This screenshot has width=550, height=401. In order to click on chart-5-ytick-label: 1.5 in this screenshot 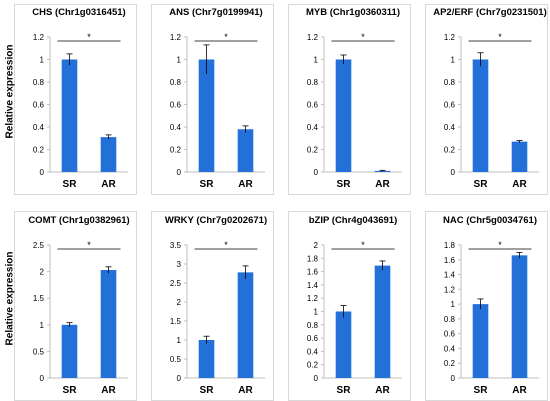, I will do `click(39, 298)`.